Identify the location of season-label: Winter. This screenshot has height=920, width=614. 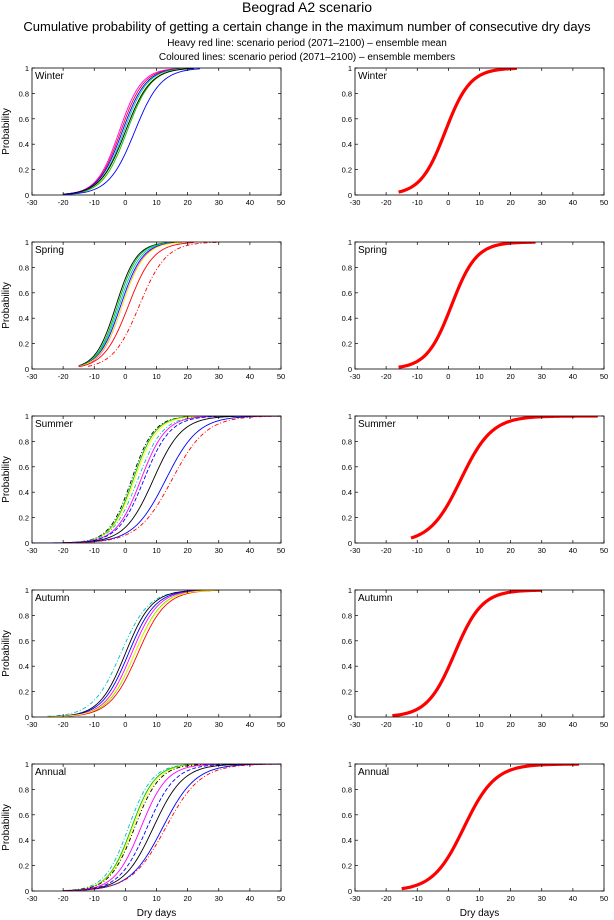
(50, 76).